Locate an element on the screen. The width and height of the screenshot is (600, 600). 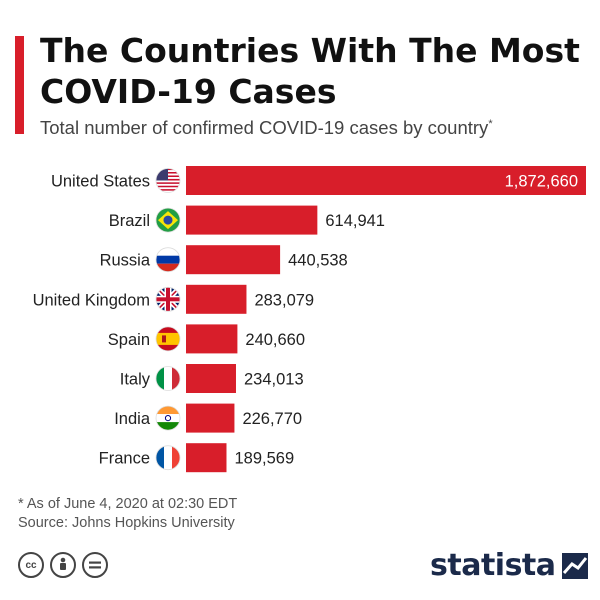
russia-flag-icon is located at coordinates (168, 260).